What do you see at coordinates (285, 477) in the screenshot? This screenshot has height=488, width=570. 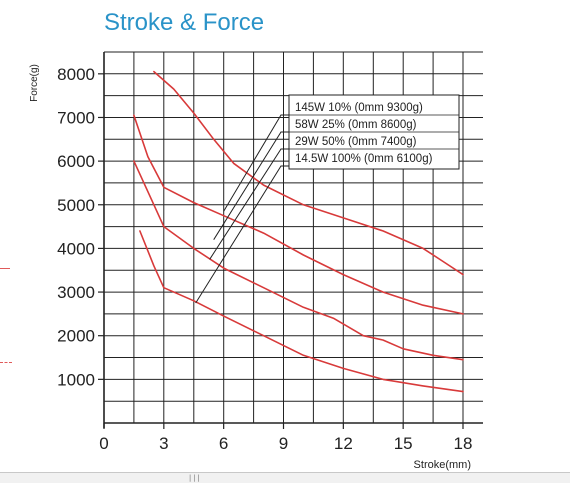 I see `horizontal-scrollbar: |||` at bounding box center [285, 477].